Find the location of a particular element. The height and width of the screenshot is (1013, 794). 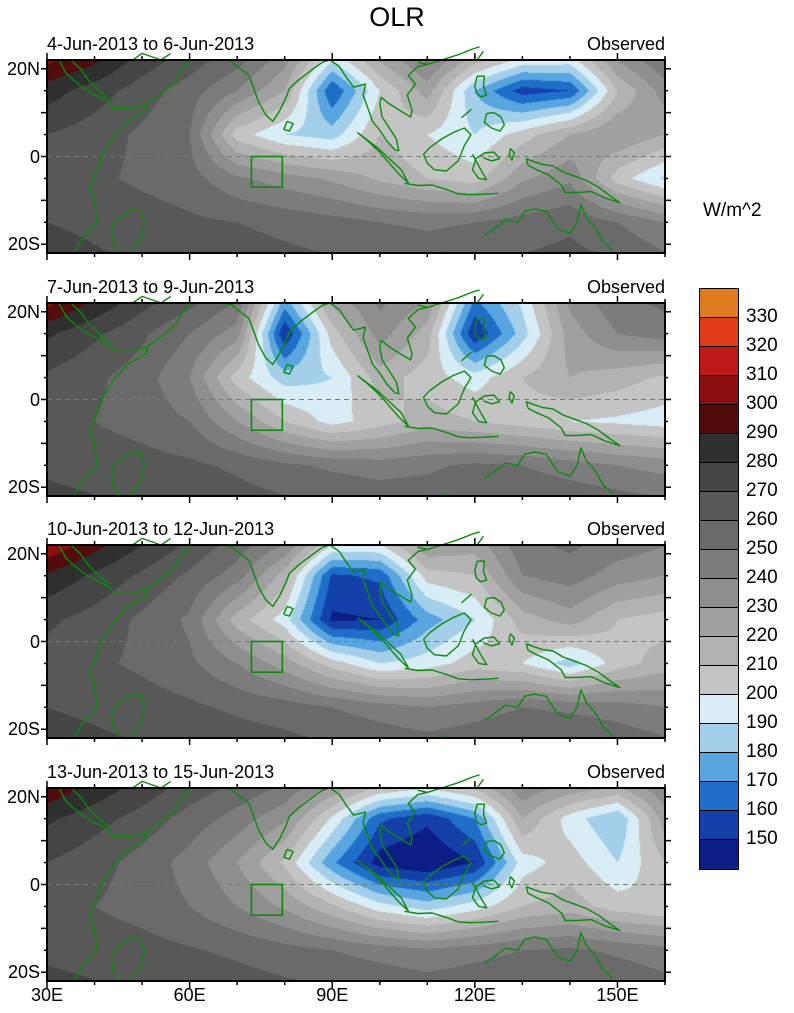

colorbar-tick-label: 170 is located at coordinates (762, 780).